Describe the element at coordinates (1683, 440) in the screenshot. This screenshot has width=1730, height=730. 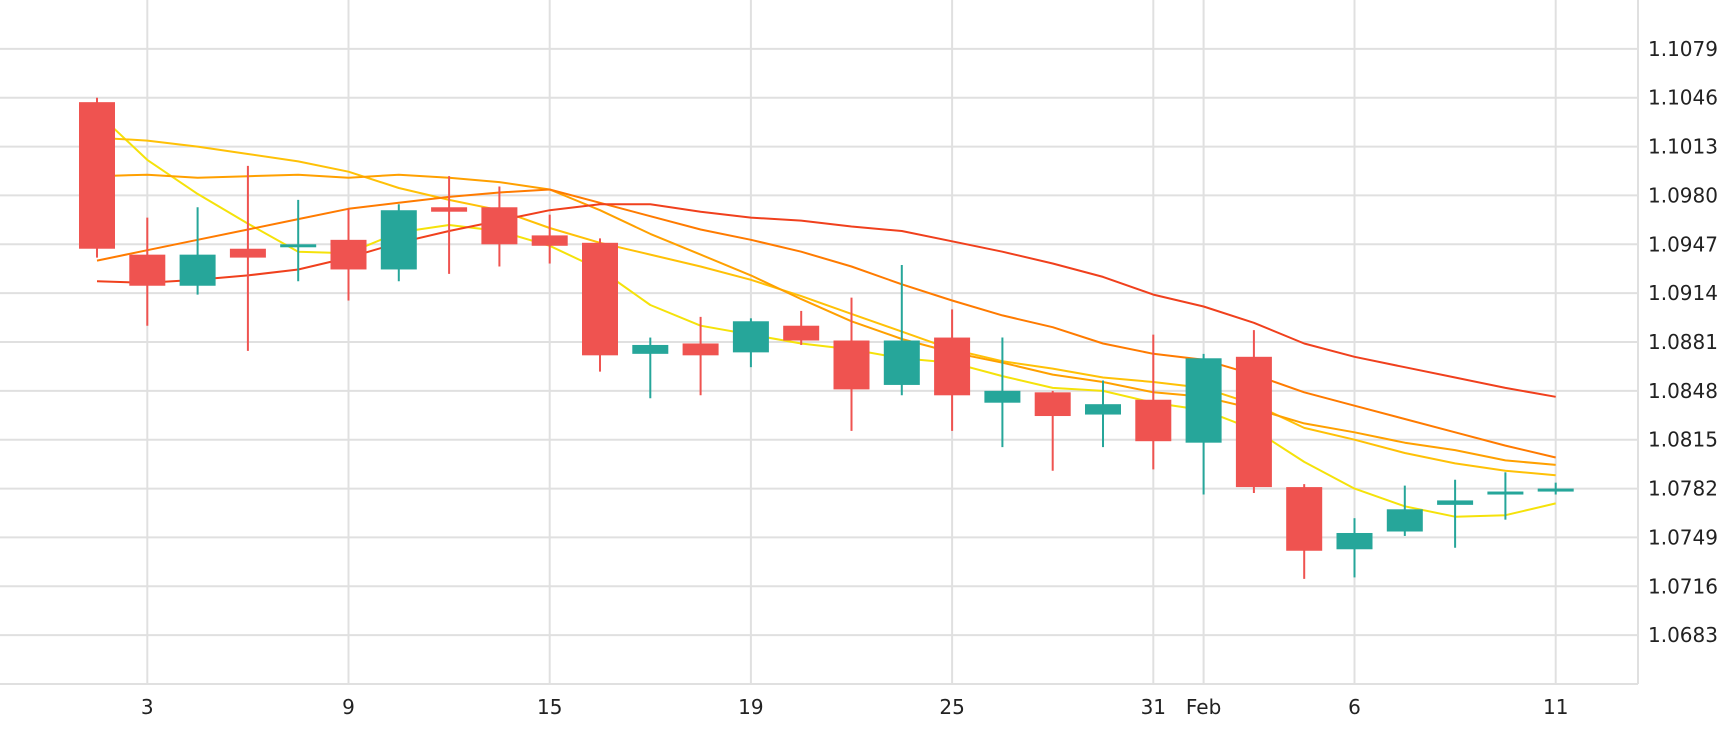
I see `y-tick-label: 1.0815` at that location.